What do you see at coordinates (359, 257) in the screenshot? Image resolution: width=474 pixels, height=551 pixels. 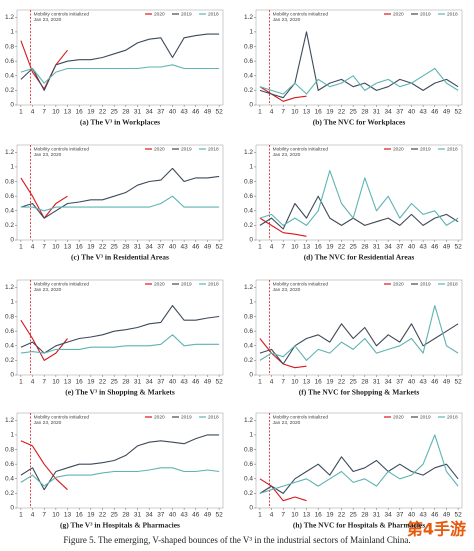 I see `panel-caption: (d) The NVC for Residential Areas` at bounding box center [359, 257].